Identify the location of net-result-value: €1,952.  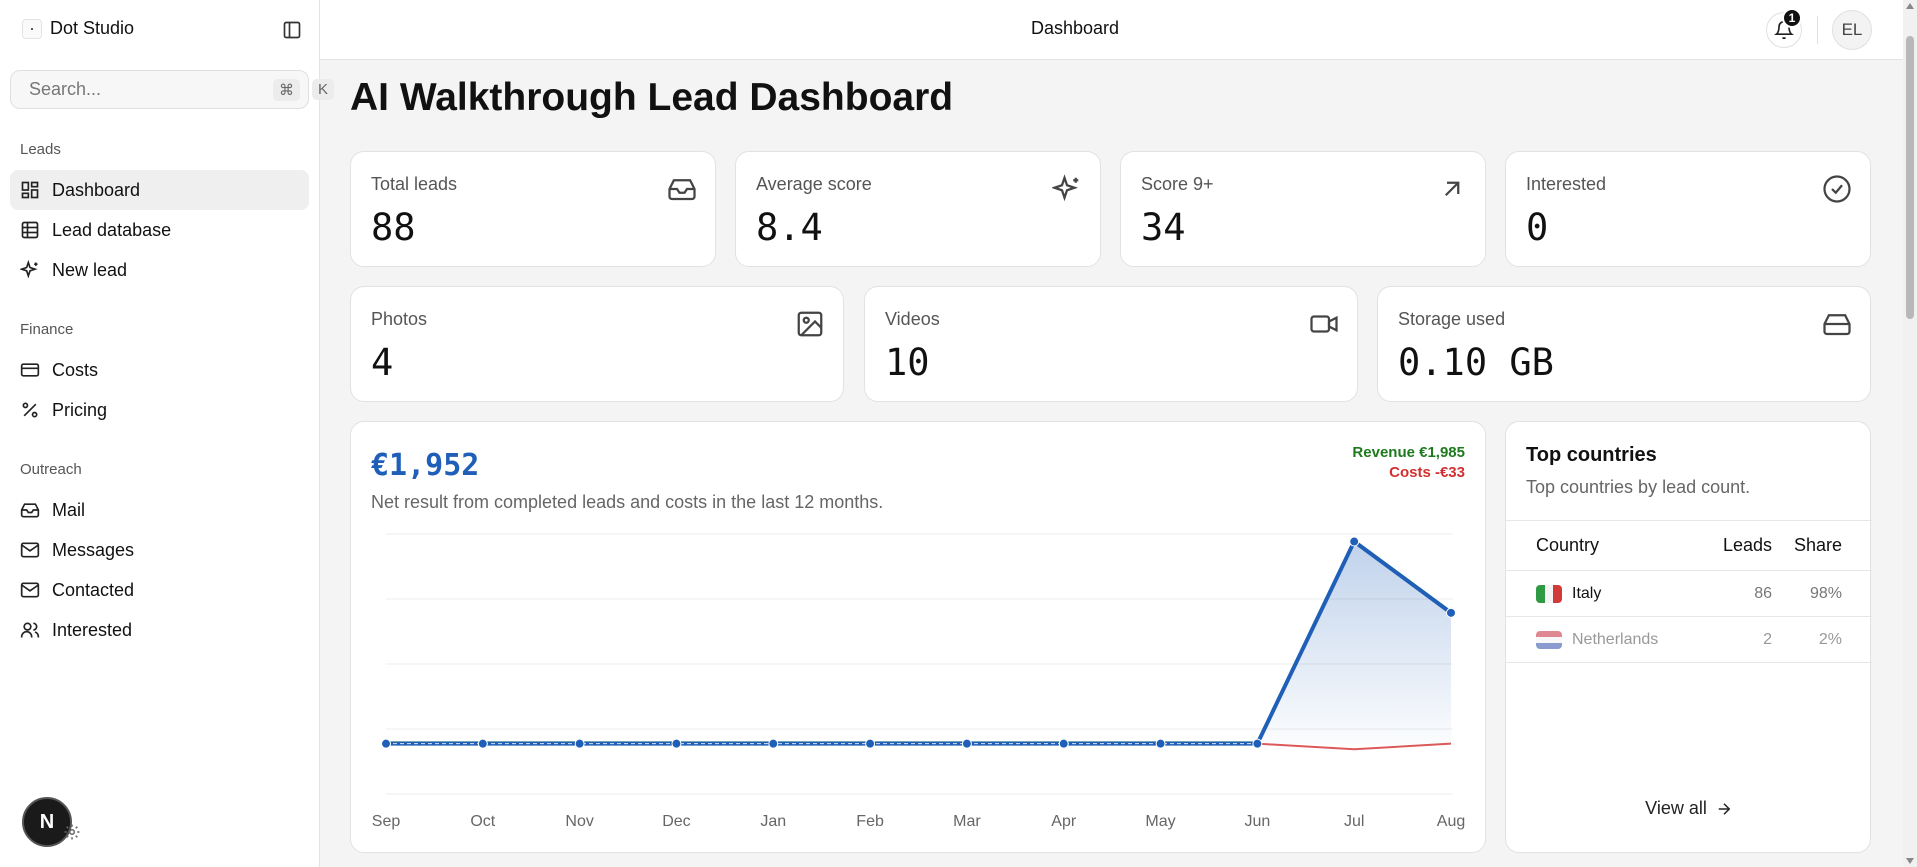
(425, 465).